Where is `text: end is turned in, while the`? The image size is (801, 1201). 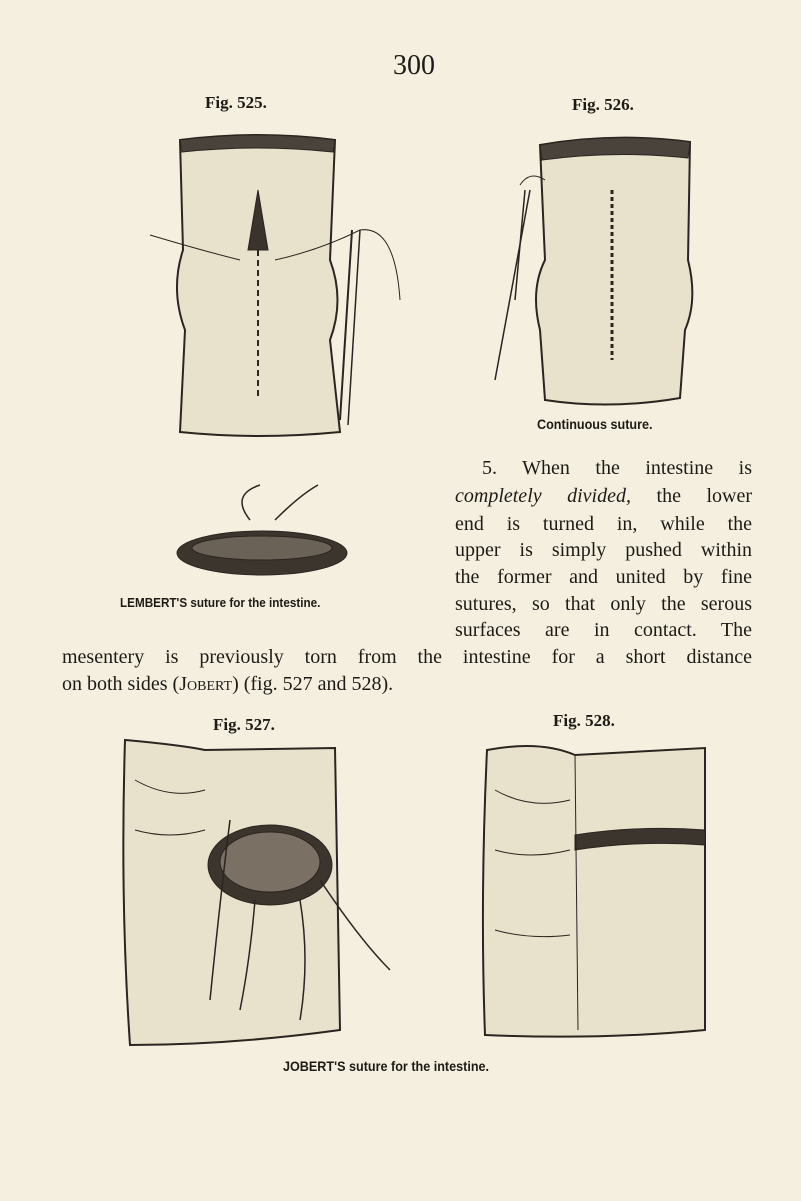 text: end is turned in, while the is located at coordinates (603, 524).